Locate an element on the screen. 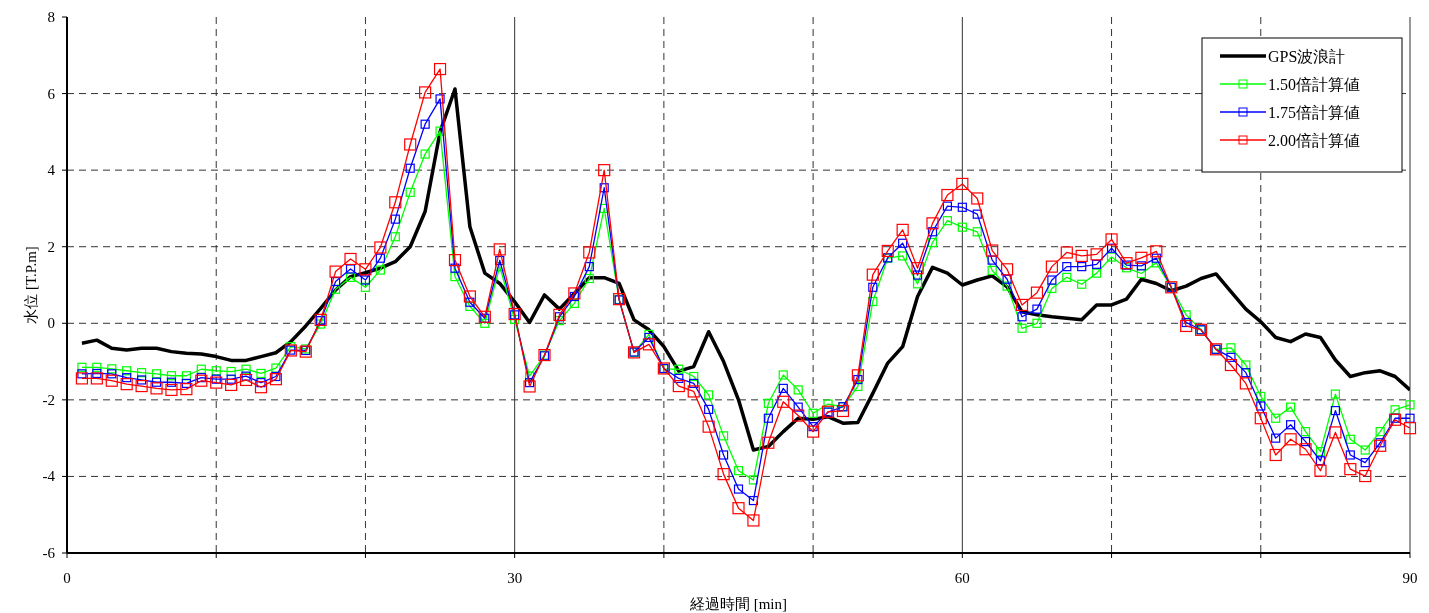 This screenshot has height=613, width=1429. y-axis-title: 水位 [T.P.m] is located at coordinates (31, 285).